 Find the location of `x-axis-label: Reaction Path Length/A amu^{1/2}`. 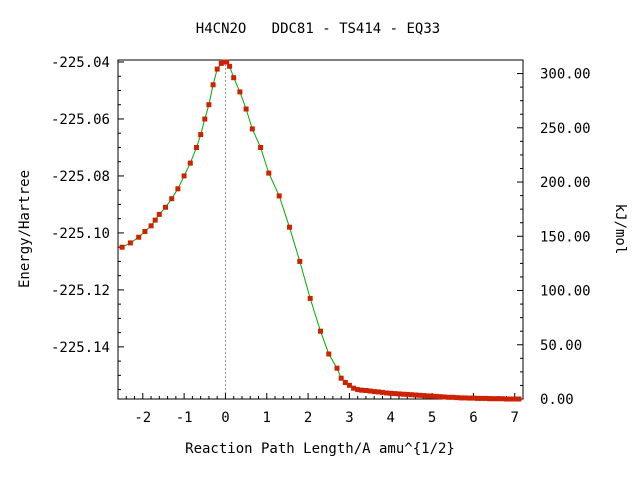

x-axis-label: Reaction Path Length/A amu^{1/2} is located at coordinates (320, 449).